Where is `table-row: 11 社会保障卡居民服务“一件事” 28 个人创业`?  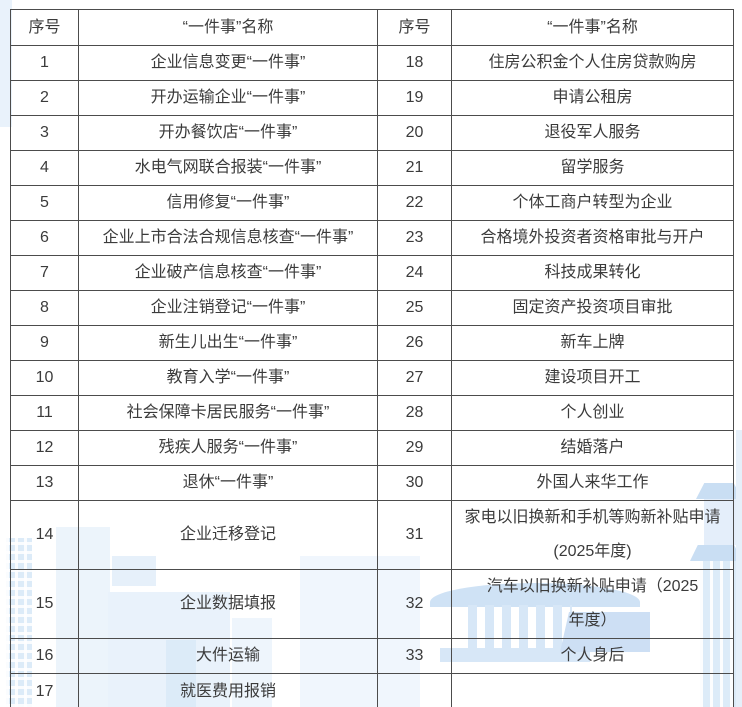 table-row: 11 社会保障卡居民服务“一件事” 28 个人创业 is located at coordinates (372, 413).